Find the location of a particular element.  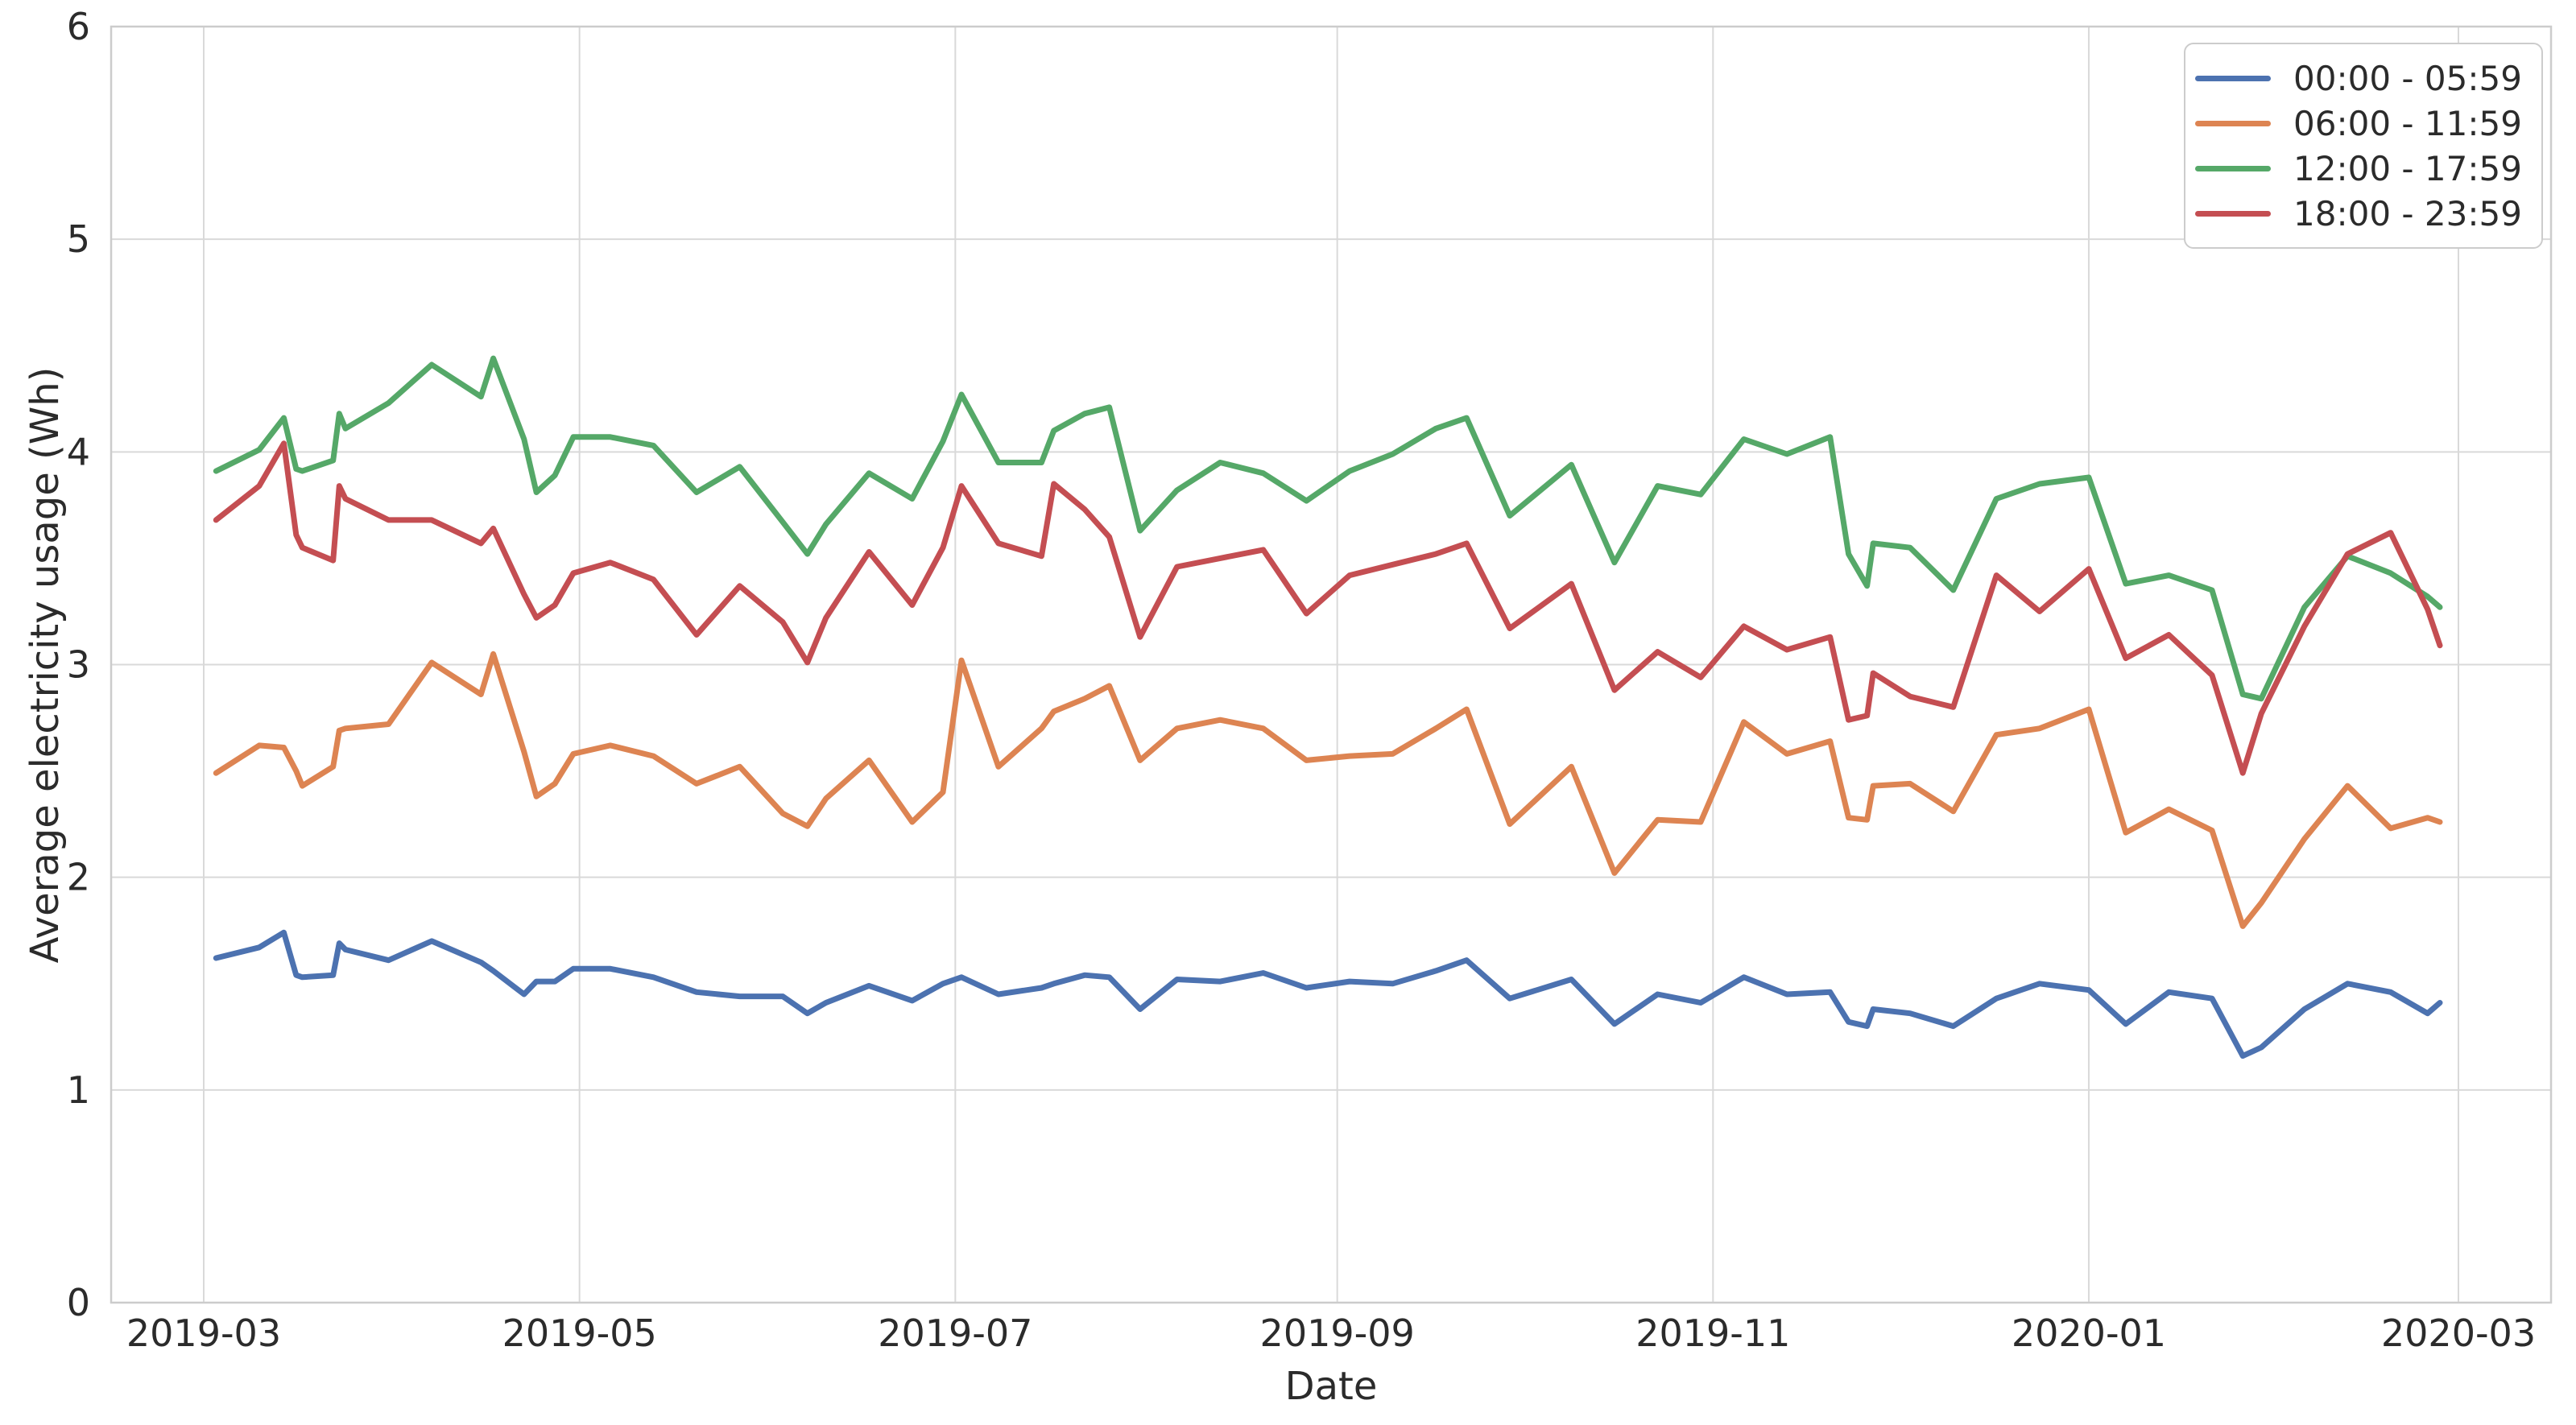

y-tick-label: 1 is located at coordinates (79, 1090).